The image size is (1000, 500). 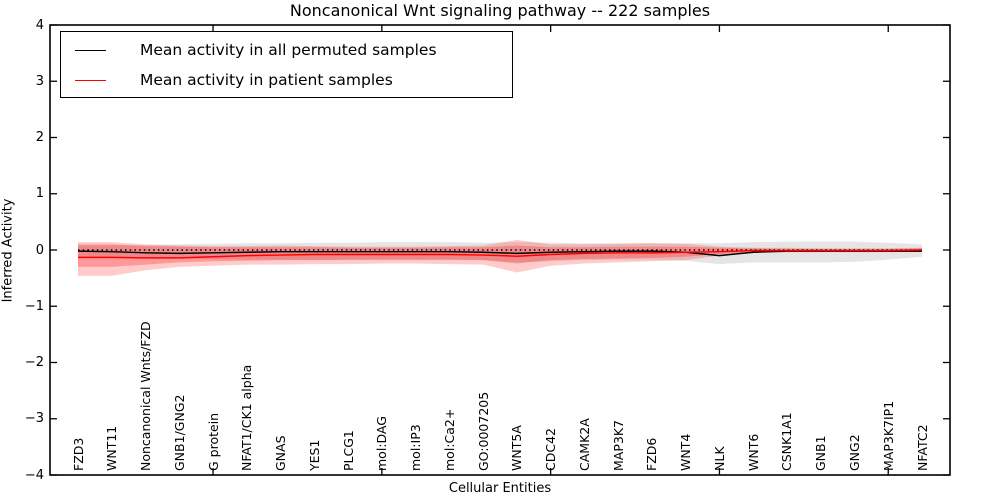 I want to click on x-category-label: mol:DAG, so click(x=382, y=443).